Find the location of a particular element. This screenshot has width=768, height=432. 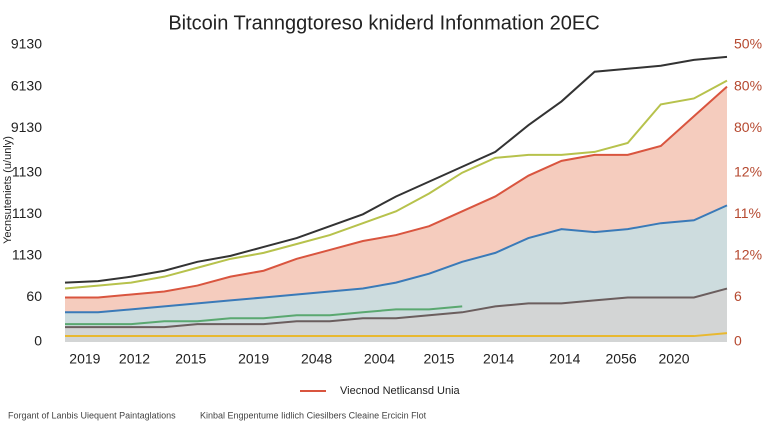

y-tick-label: 60 is located at coordinates (34, 296).